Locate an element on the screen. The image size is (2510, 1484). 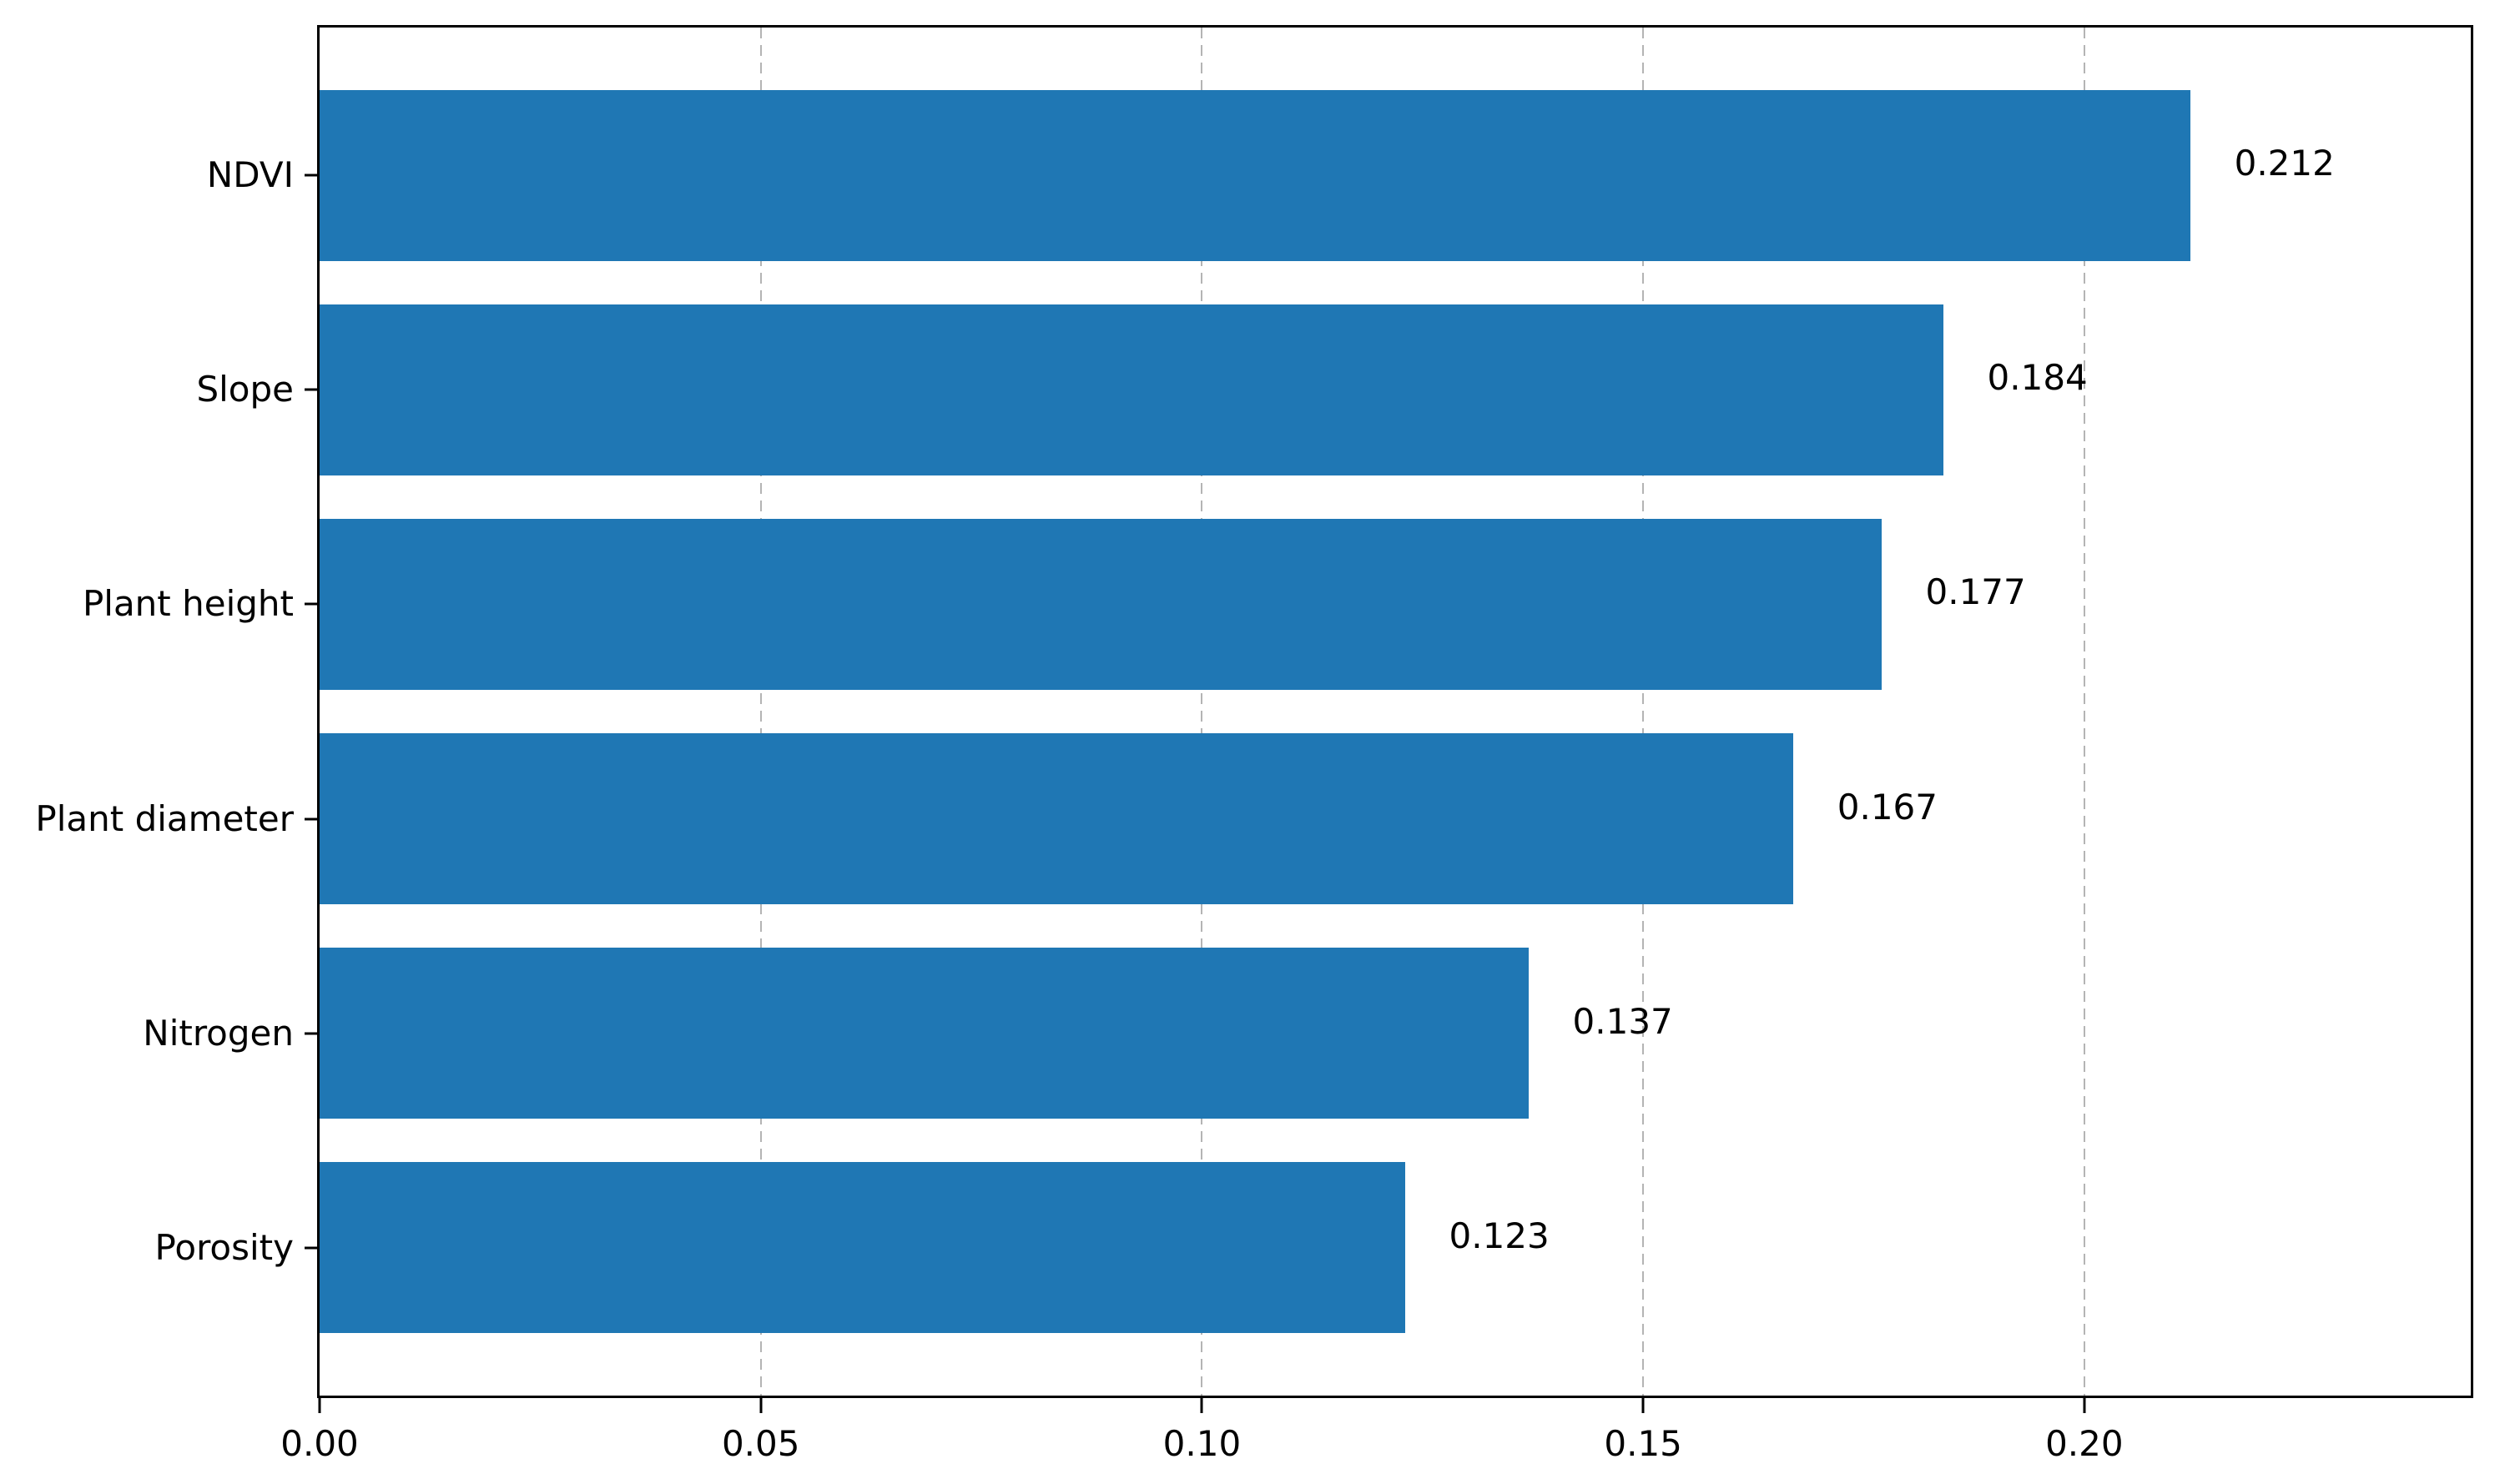
y-tick-label-slope: Slope is located at coordinates (245, 390).